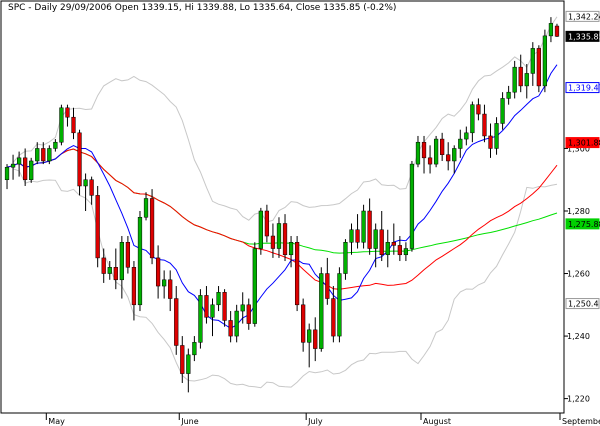  What do you see at coordinates (582, 304) in the screenshot?
I see `value-badge: 1,250.4` at bounding box center [582, 304].